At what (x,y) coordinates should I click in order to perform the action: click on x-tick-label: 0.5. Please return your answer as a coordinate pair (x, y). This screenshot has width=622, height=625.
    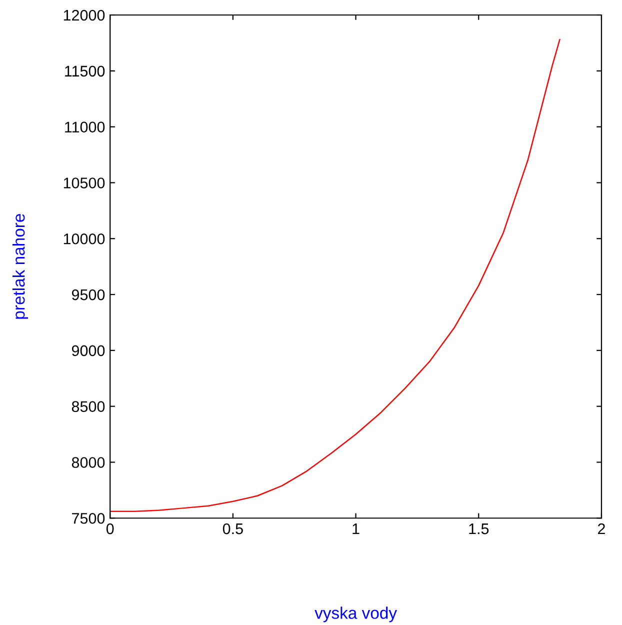
    Looking at the image, I should click on (232, 528).